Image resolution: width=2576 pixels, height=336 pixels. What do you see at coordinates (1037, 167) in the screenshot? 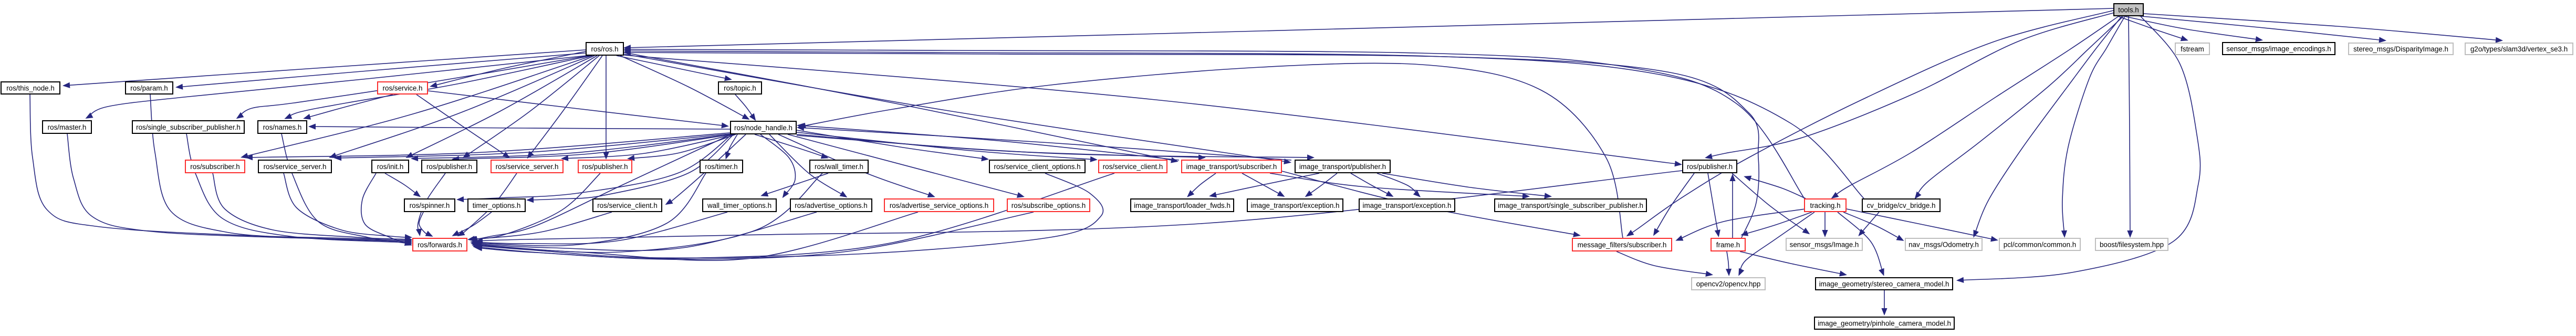
I see `svg-text: ros/service_client_options.h` at bounding box center [1037, 167].